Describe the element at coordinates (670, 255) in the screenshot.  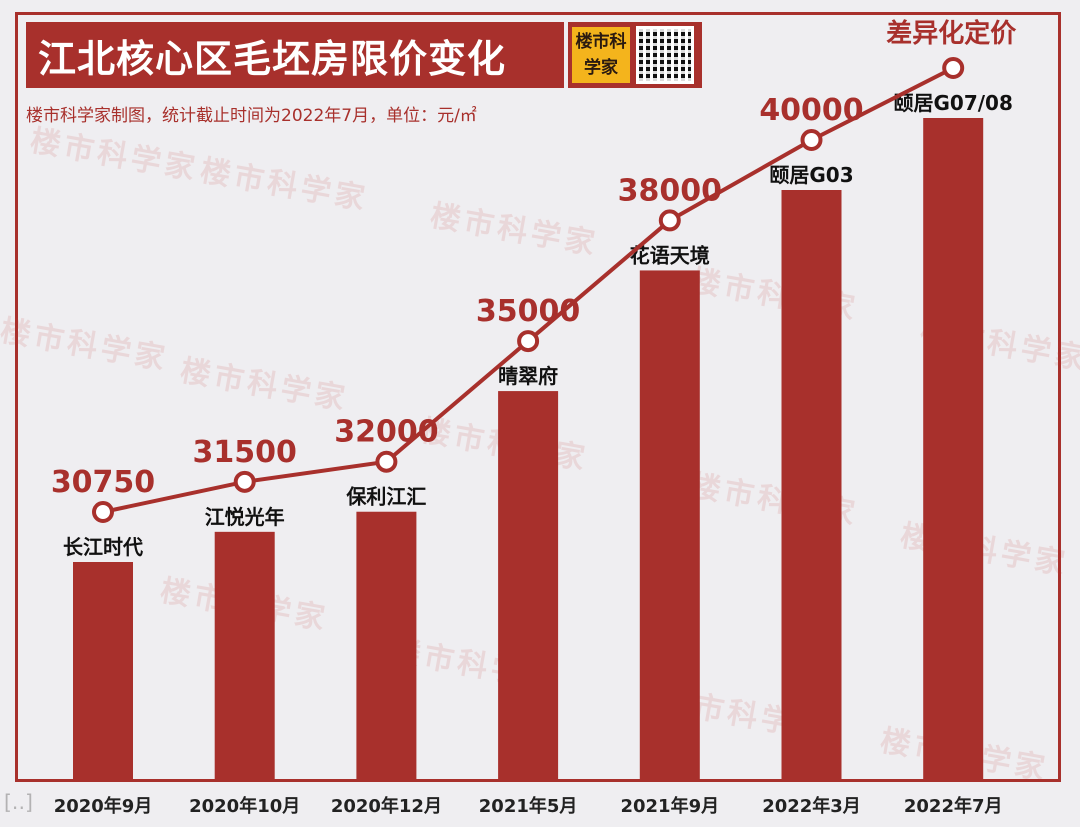
I see `project-label: 花语天境` at that location.